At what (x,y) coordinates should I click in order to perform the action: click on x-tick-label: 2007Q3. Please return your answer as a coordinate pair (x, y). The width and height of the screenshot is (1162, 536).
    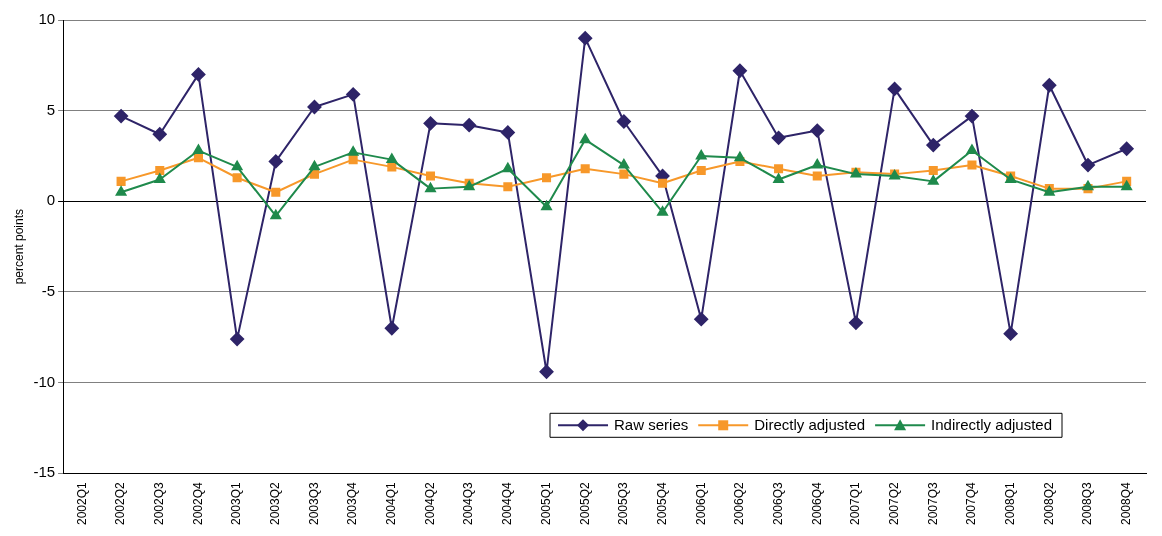
    Looking at the image, I should click on (932, 503).